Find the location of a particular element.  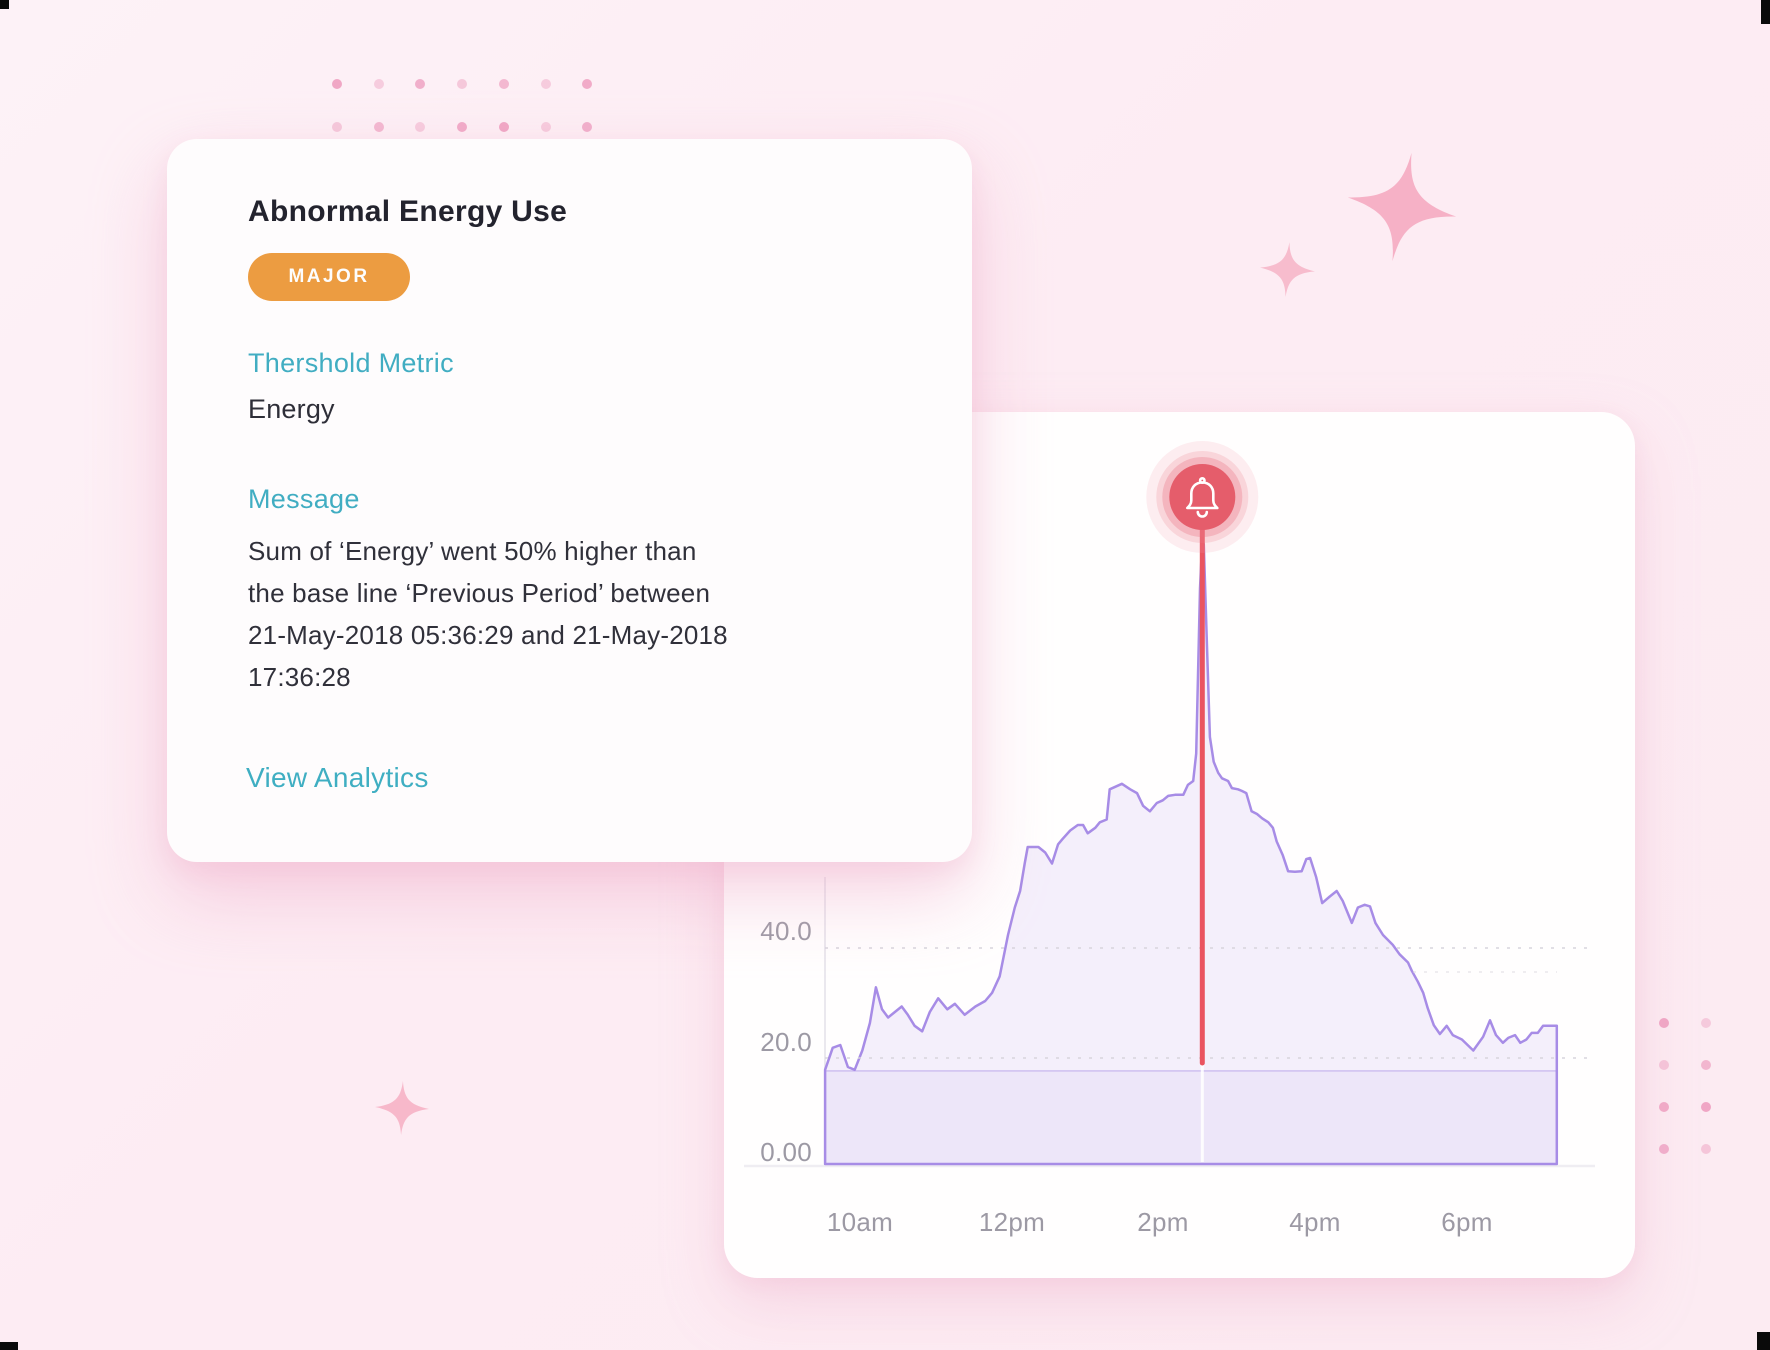

bell-icon is located at coordinates (1202, 497).